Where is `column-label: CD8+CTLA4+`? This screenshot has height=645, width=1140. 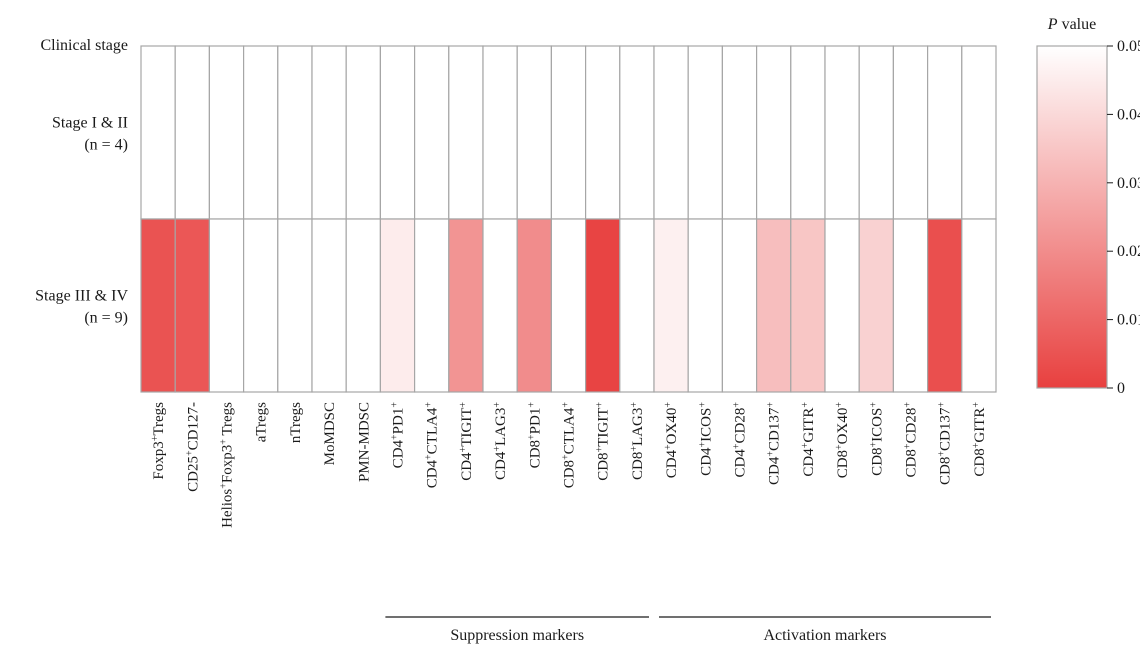
column-label: CD8+CTLA4+ is located at coordinates (569, 445).